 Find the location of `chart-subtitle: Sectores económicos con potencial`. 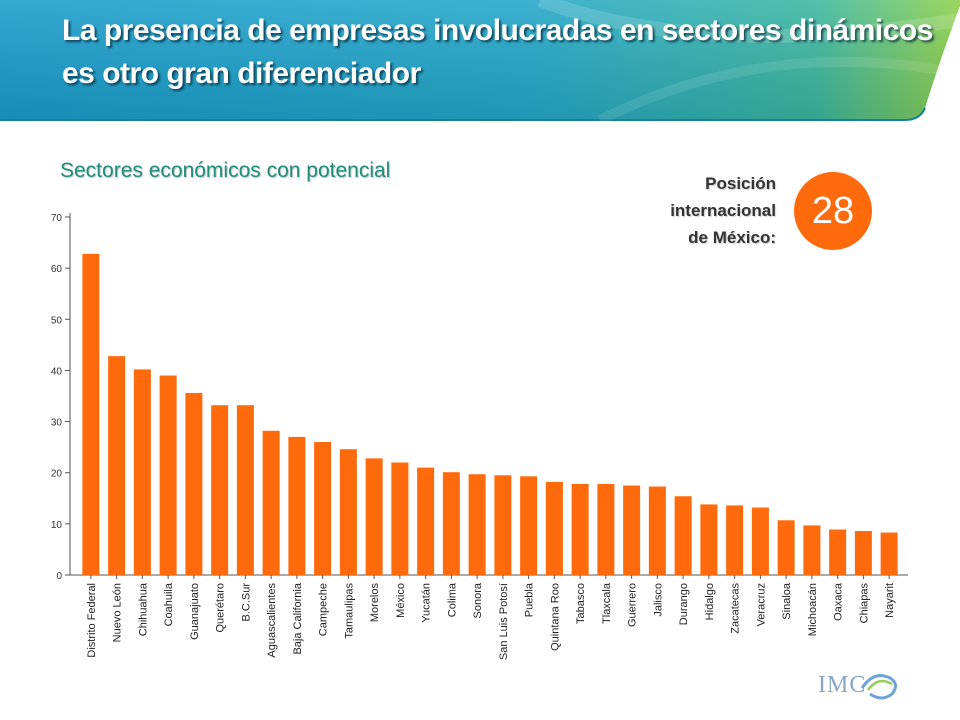

chart-subtitle: Sectores económicos con potencial is located at coordinates (225, 170).